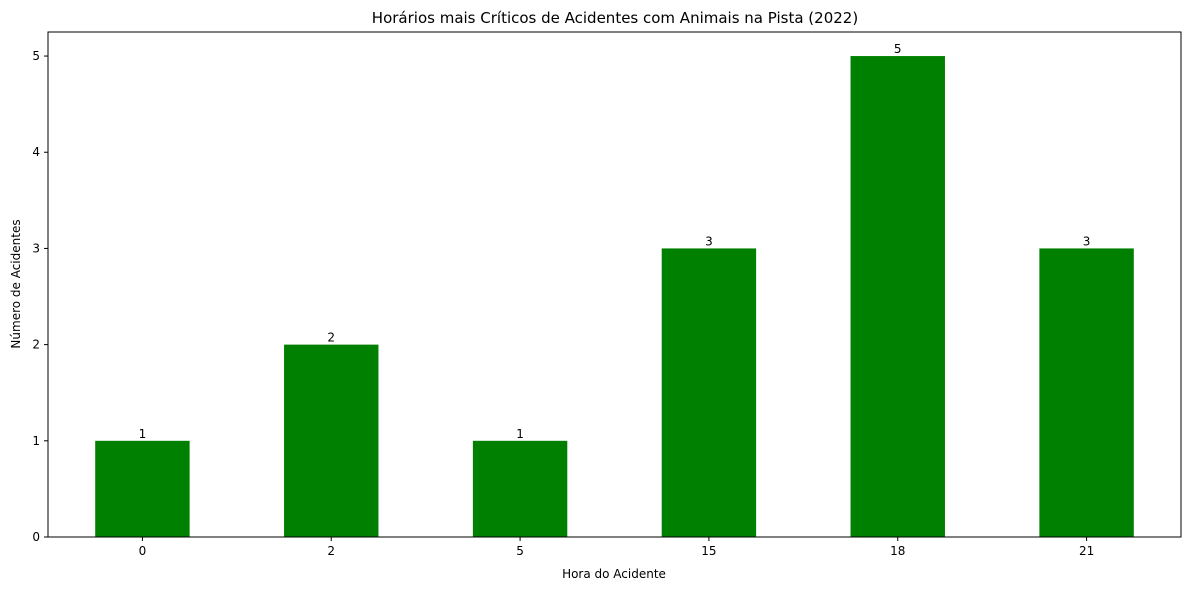 The image size is (1189, 590). I want to click on y-tick-label-3: 3, so click(36, 248).